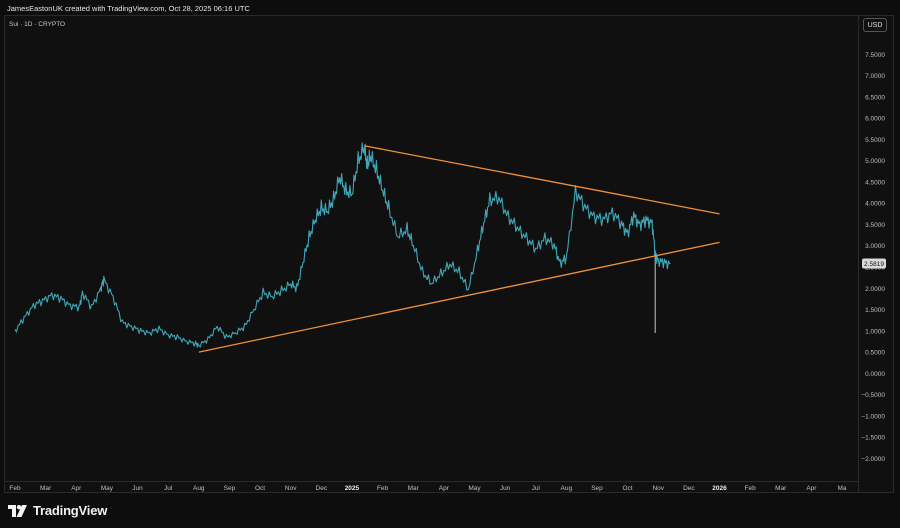 The image size is (900, 528). I want to click on y-tick-label: 0.5000, so click(875, 353).